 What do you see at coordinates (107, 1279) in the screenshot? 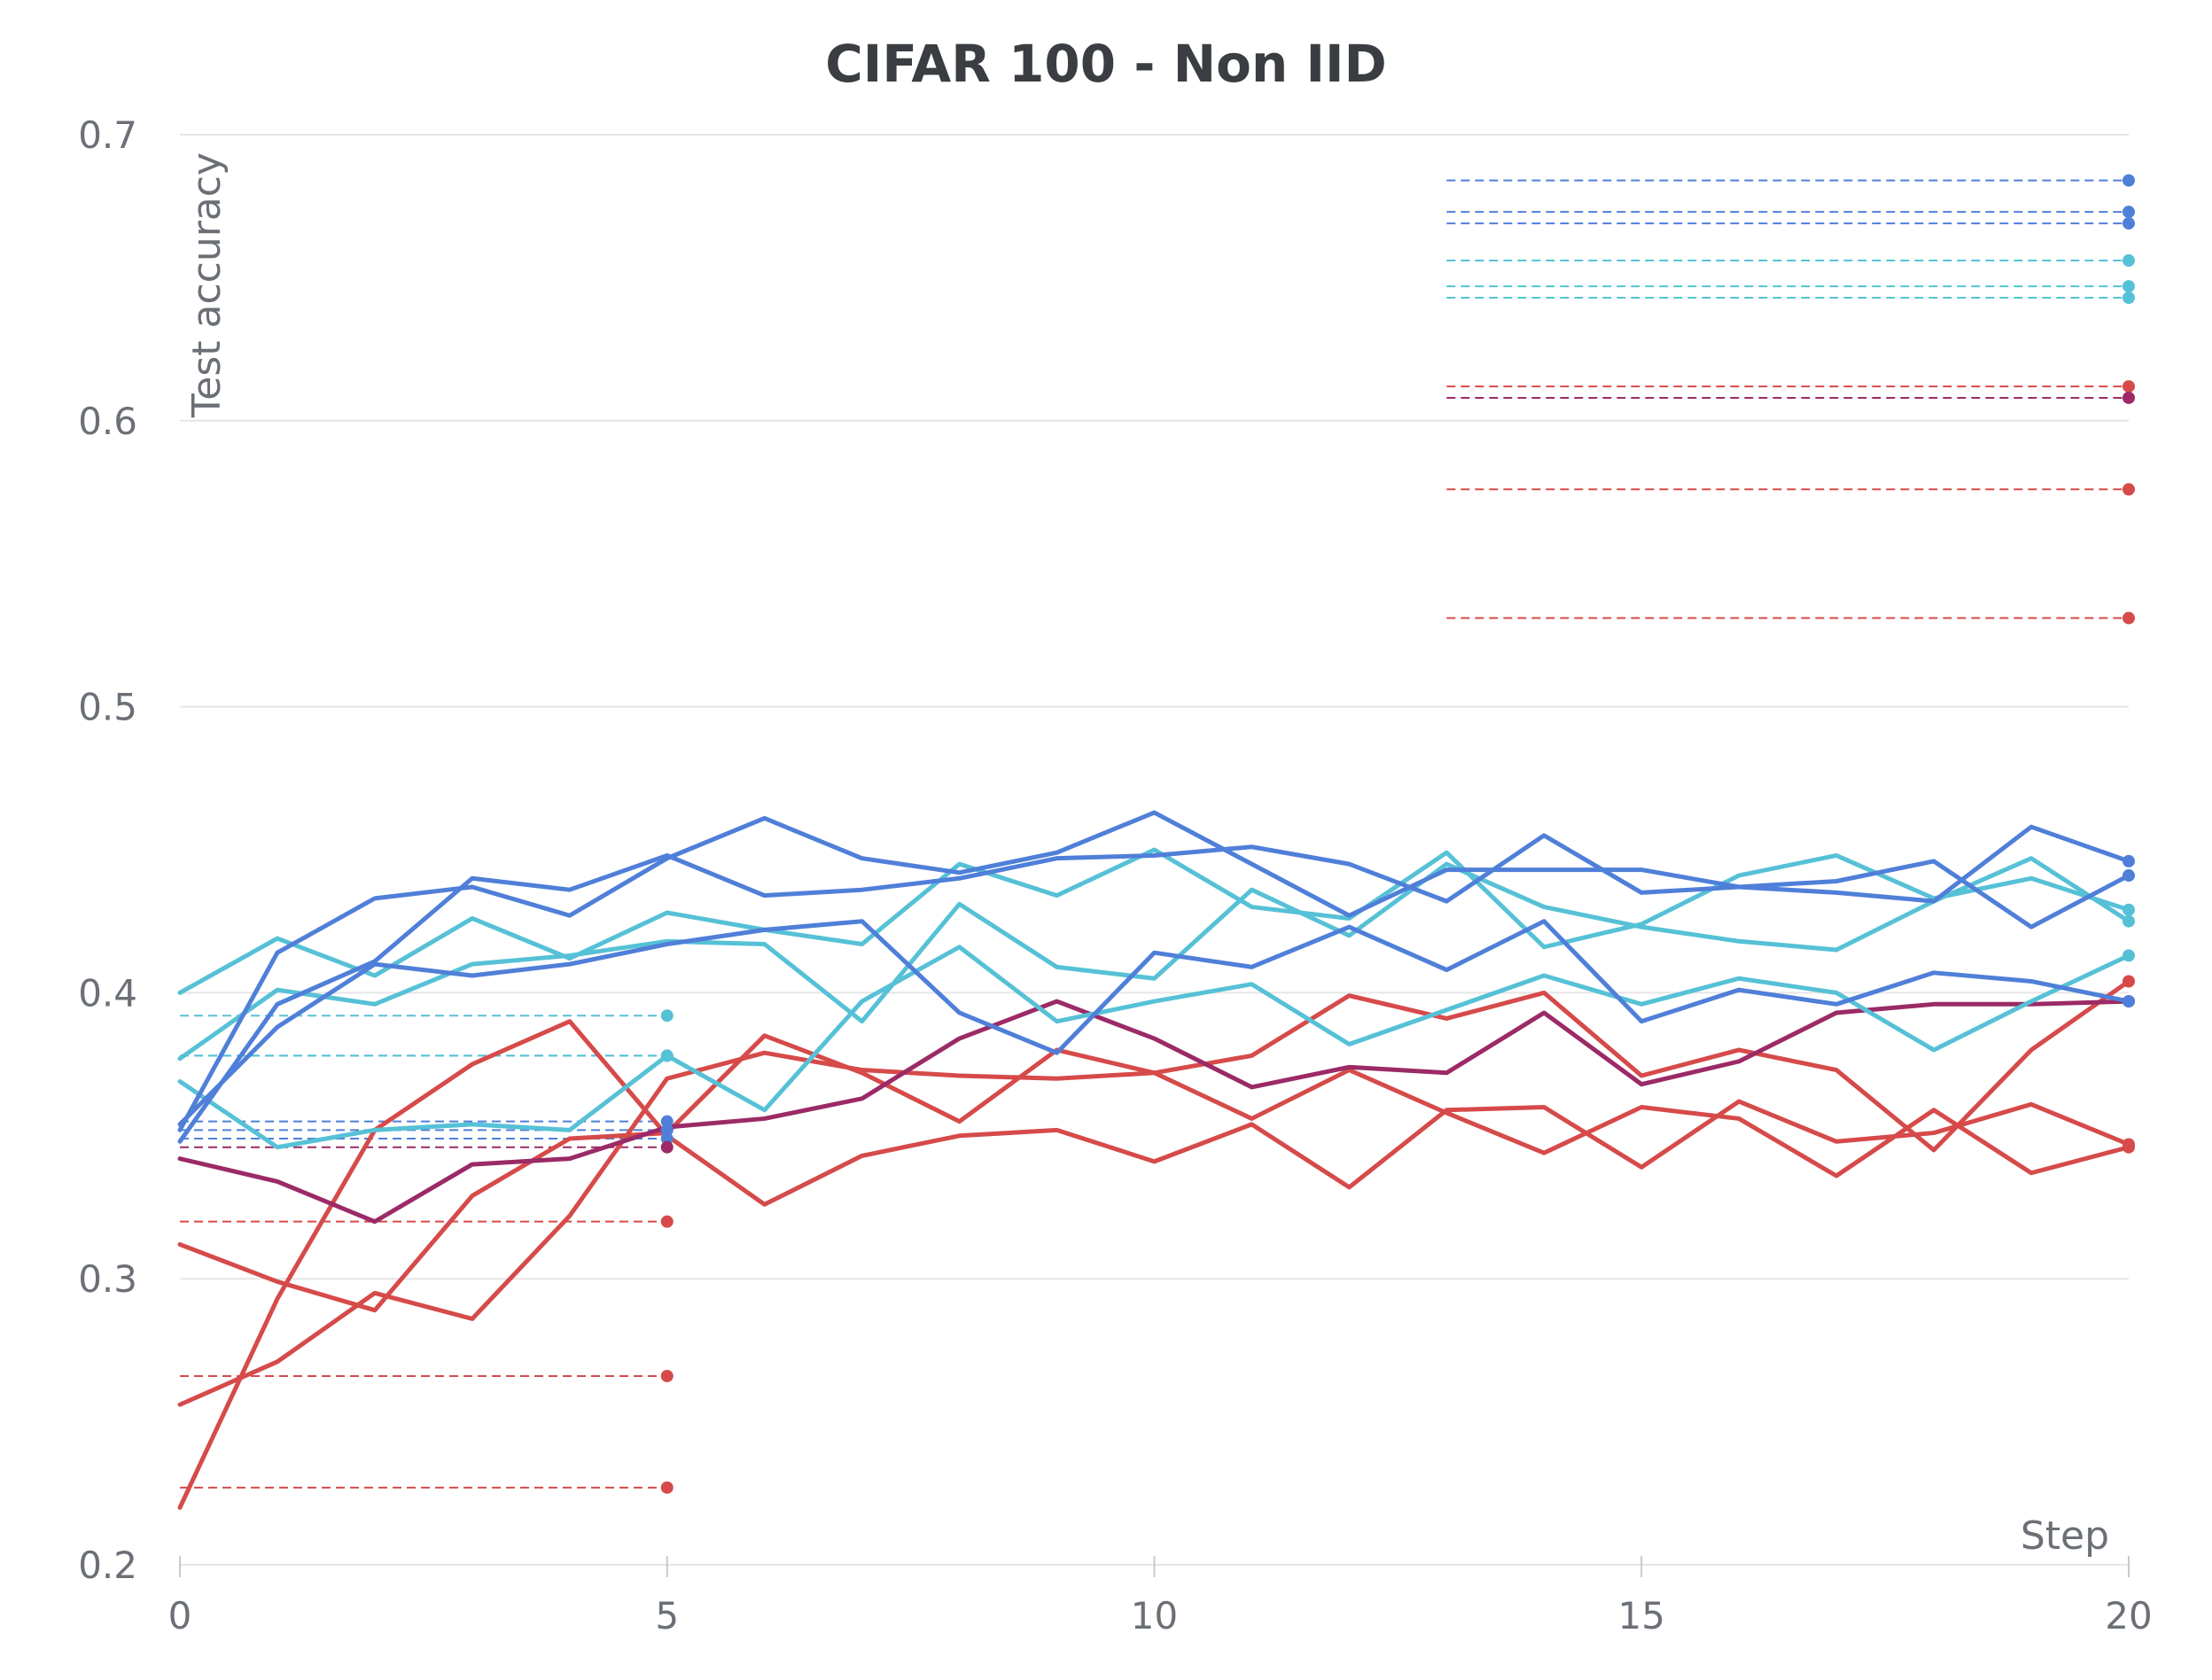
I see `y-tick-label: 0.3` at bounding box center [107, 1279].